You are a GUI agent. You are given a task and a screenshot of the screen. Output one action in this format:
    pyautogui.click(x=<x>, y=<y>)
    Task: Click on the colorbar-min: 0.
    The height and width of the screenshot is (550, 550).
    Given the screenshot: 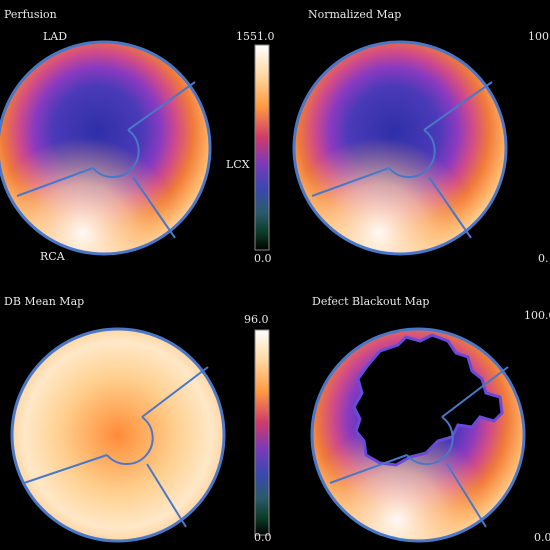 What is the action you would take?
    pyautogui.click(x=543, y=258)
    